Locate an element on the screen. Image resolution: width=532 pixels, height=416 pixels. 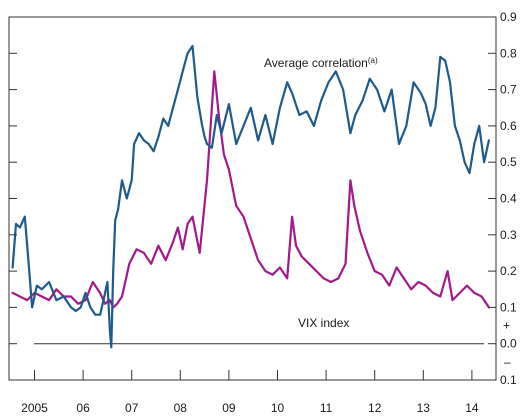
x-tick-label: 09 is located at coordinates (229, 408).